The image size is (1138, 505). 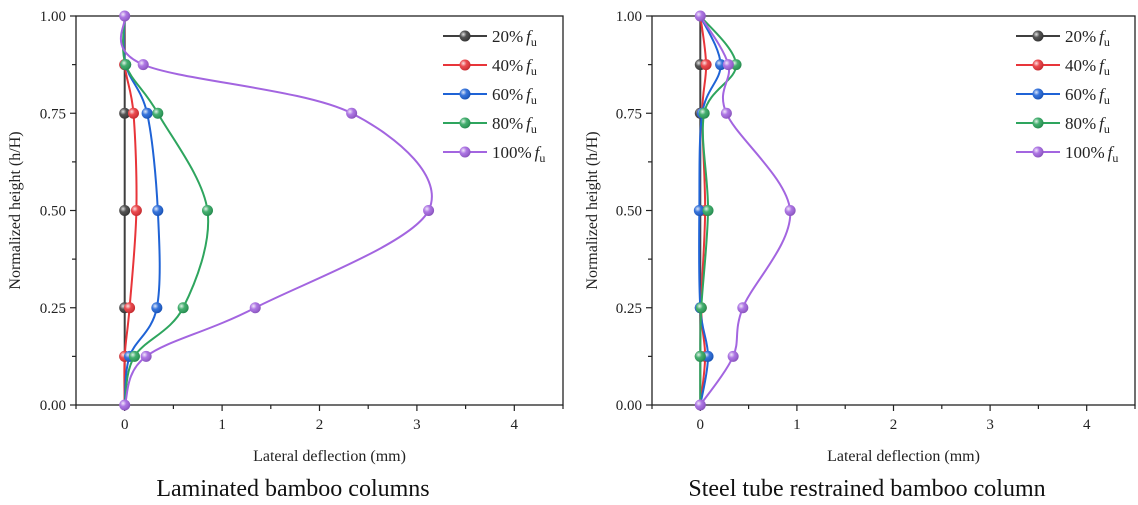 I want to click on x-tick-label: 4, so click(x=1087, y=425).